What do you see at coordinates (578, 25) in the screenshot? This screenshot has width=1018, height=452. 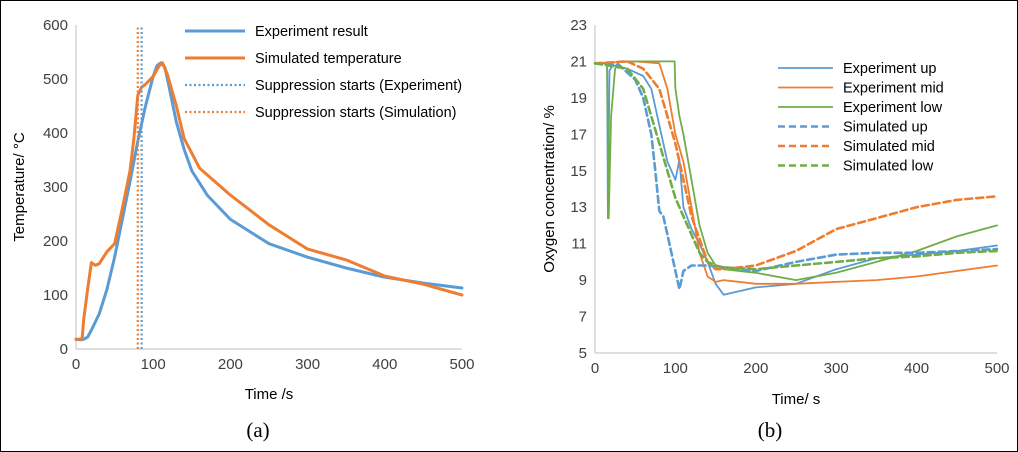 I see `y-tick-label: 23` at bounding box center [578, 25].